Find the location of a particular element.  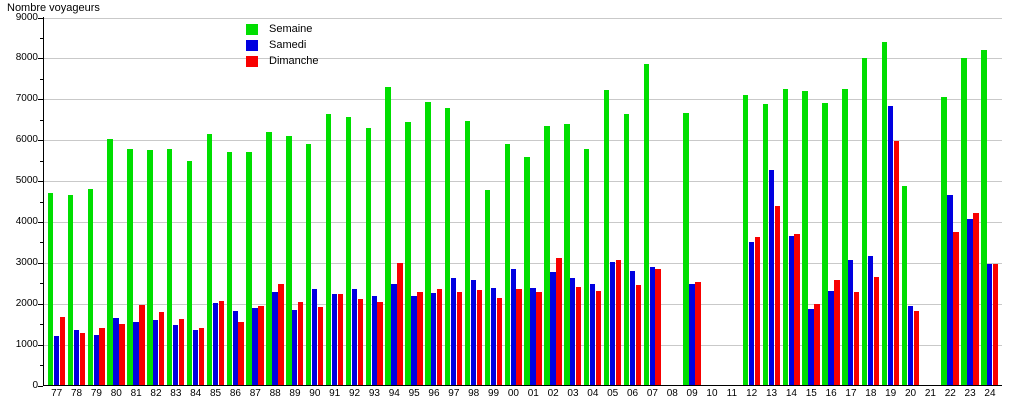

legend-swatch-dimanche is located at coordinates (252, 61).